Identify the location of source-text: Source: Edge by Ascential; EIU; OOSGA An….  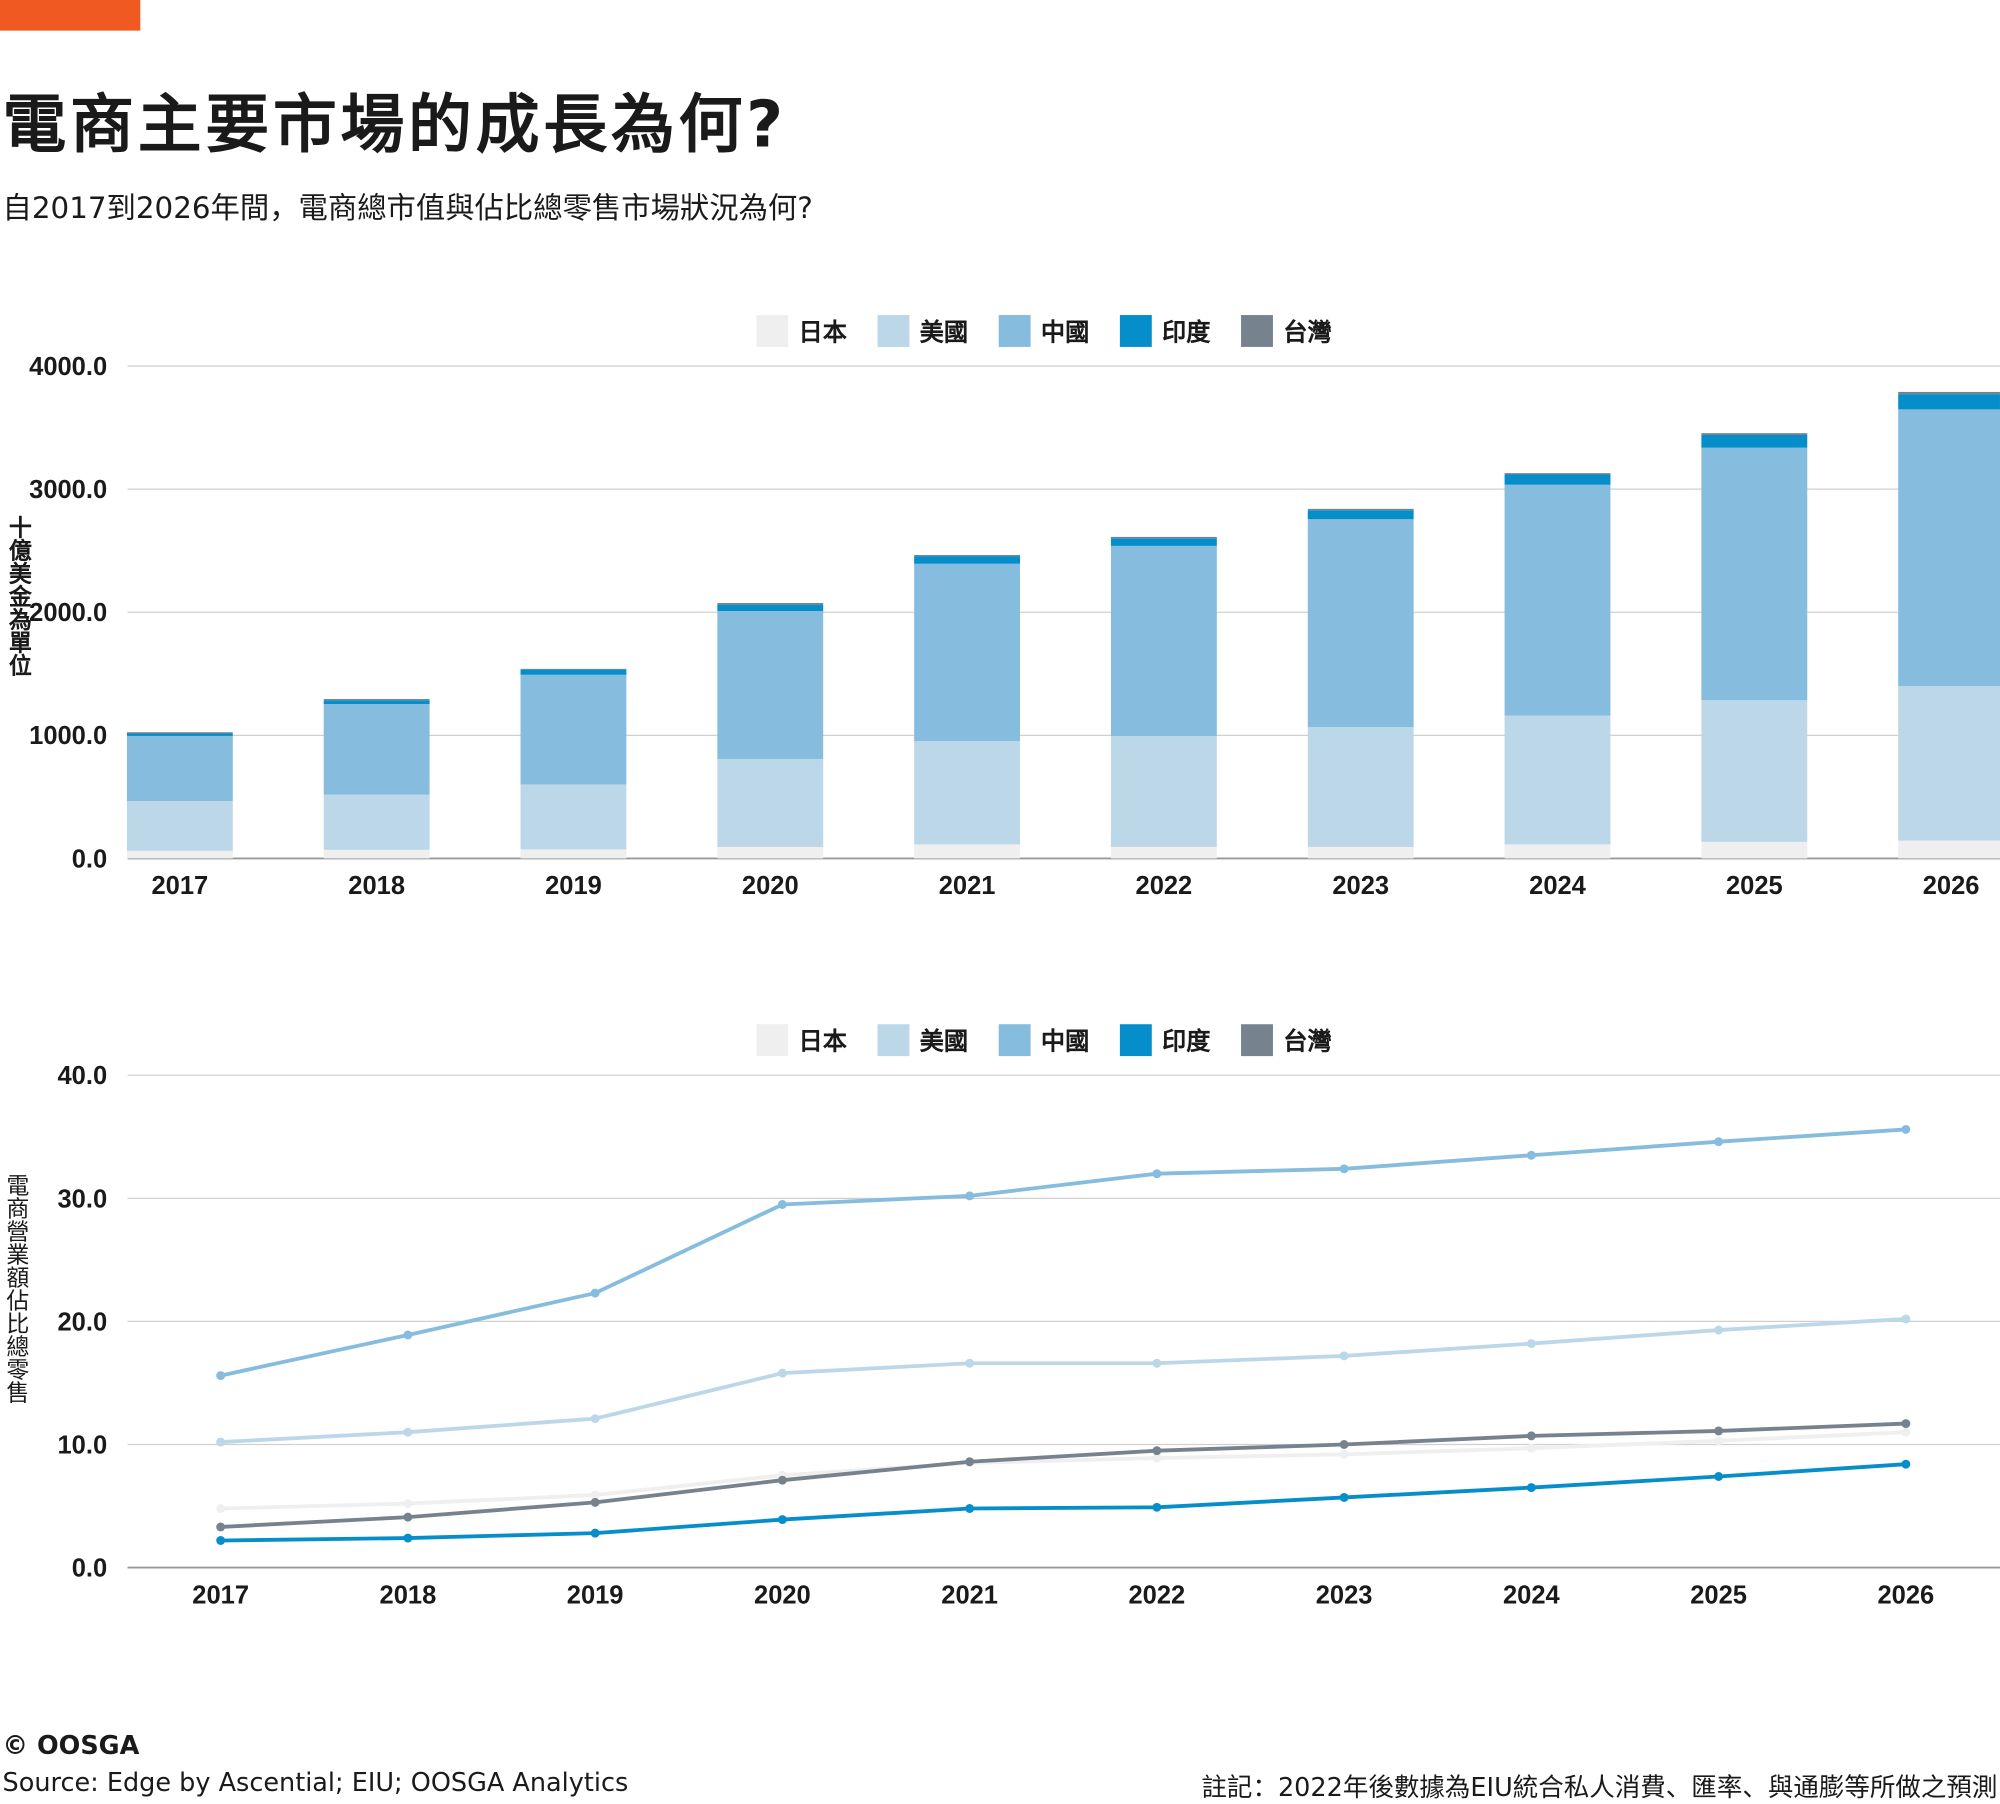
(315, 1782).